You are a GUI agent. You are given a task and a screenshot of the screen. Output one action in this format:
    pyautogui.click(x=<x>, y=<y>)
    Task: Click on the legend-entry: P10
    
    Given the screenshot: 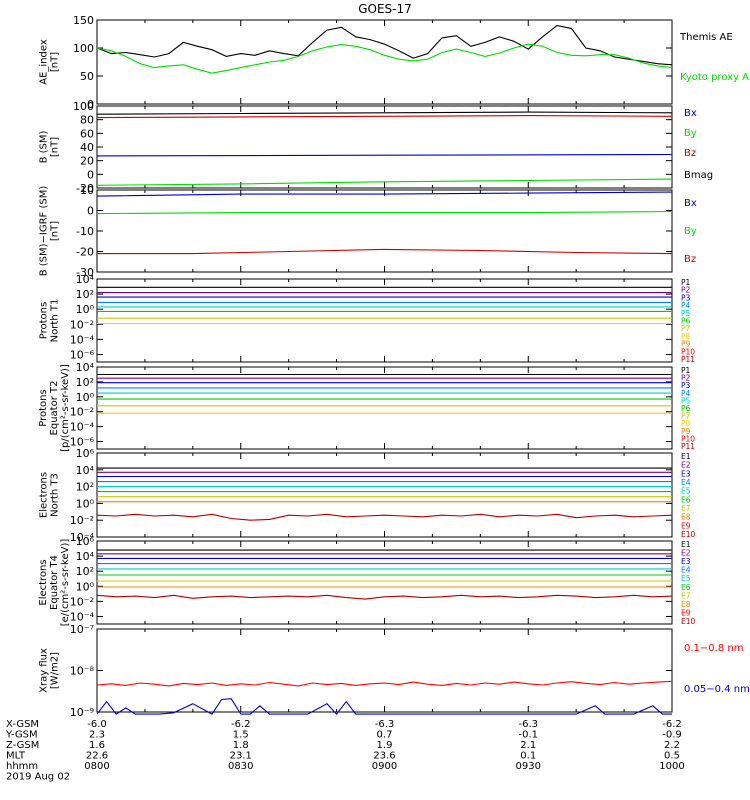 What is the action you would take?
    pyautogui.click(x=688, y=438)
    